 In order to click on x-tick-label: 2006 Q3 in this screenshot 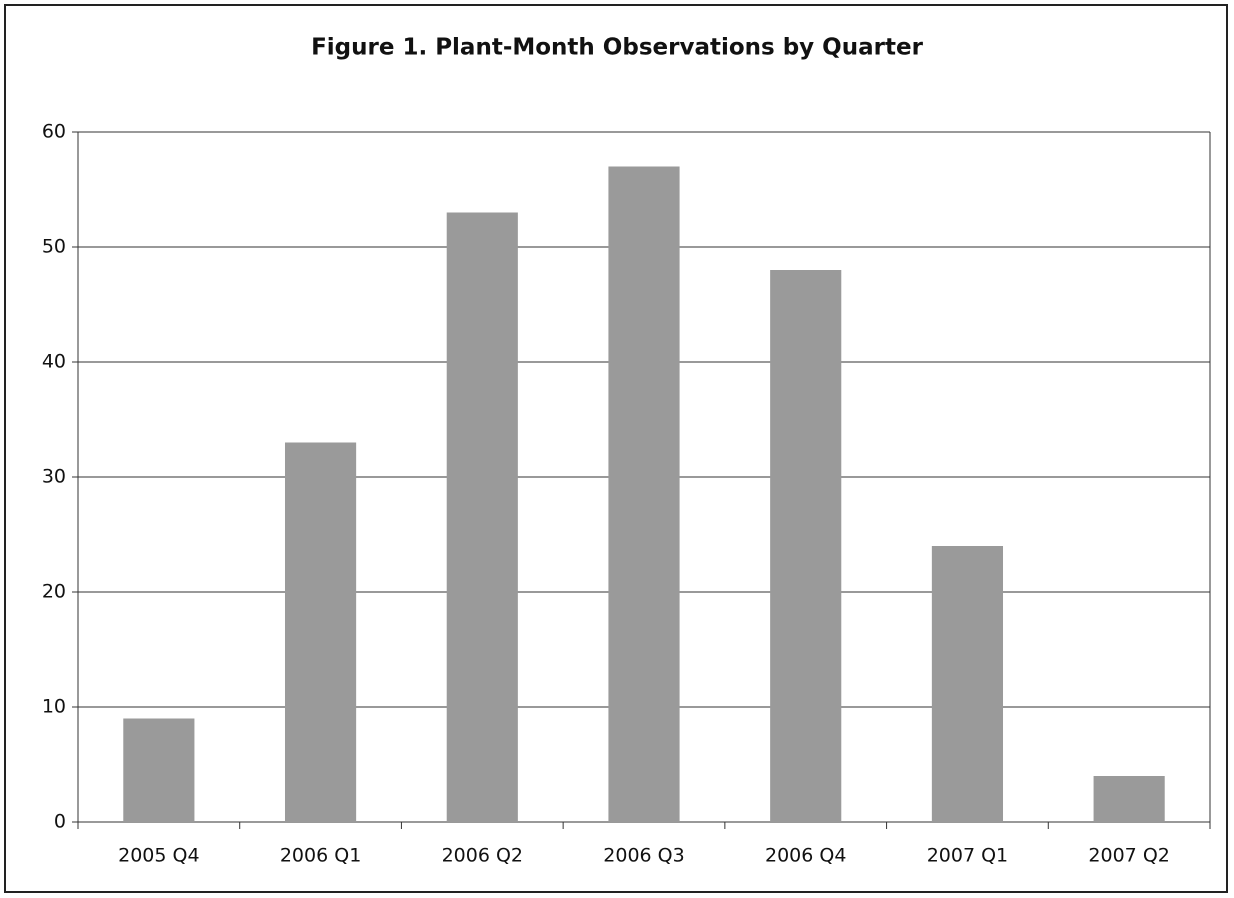, I will do `click(643, 856)`.